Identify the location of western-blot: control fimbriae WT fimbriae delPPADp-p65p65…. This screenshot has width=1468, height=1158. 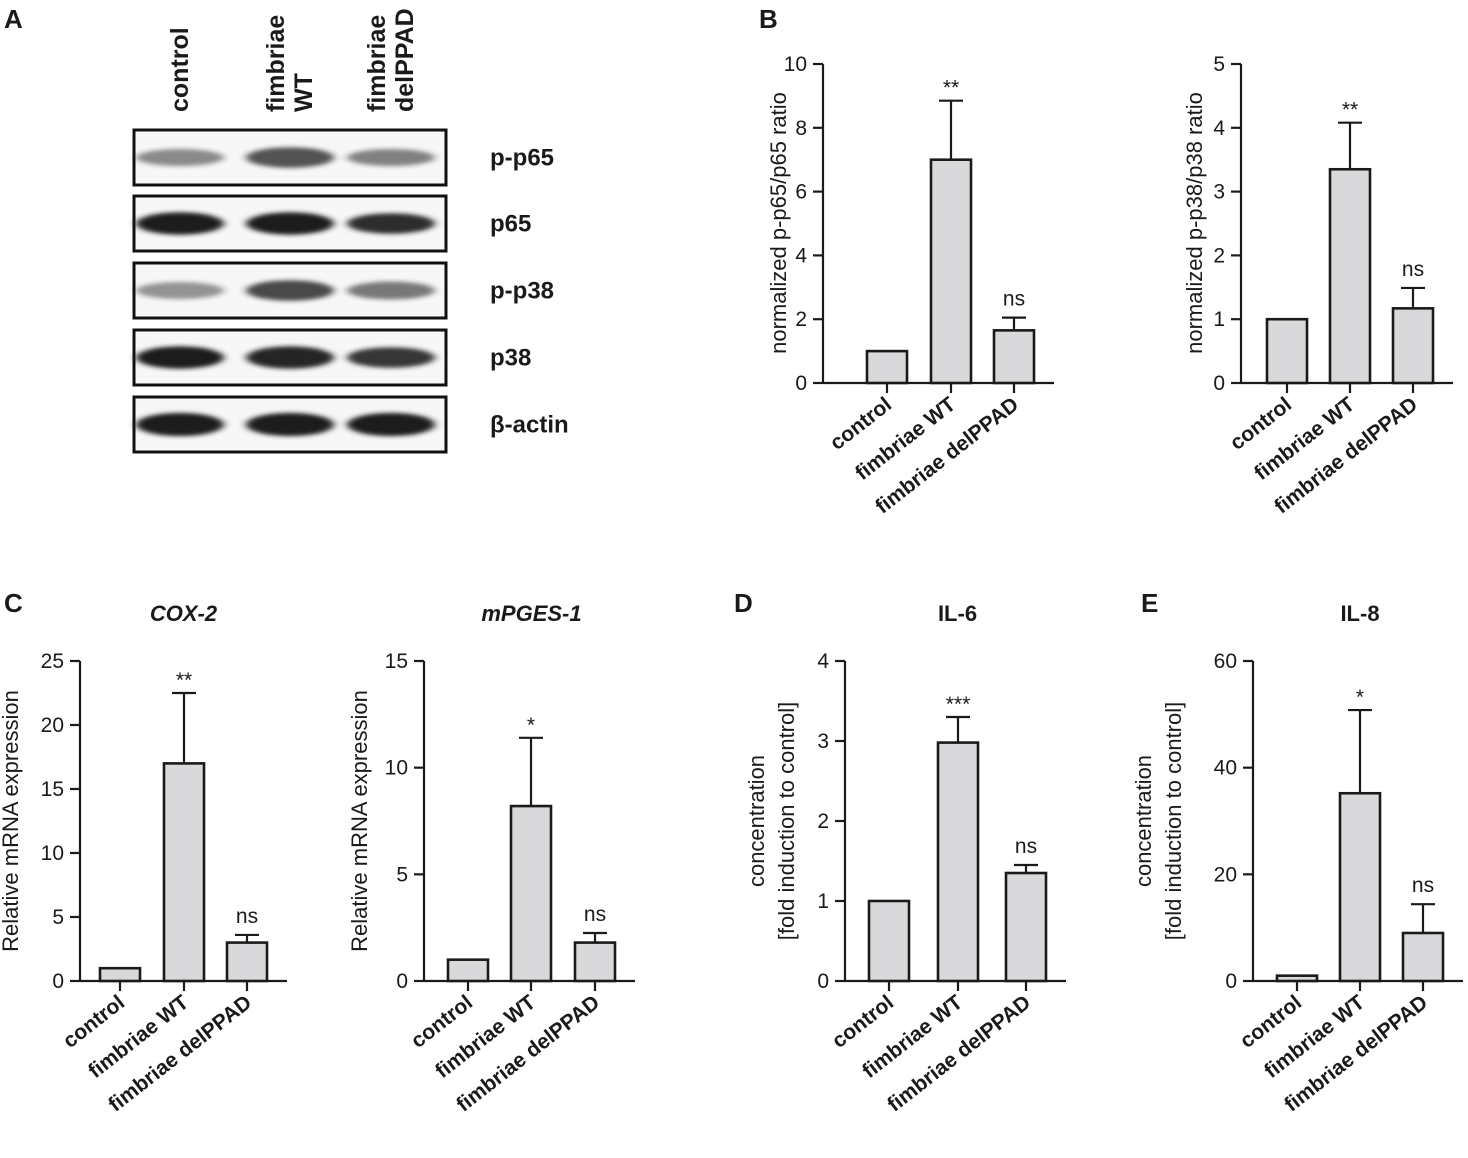
(350, 231).